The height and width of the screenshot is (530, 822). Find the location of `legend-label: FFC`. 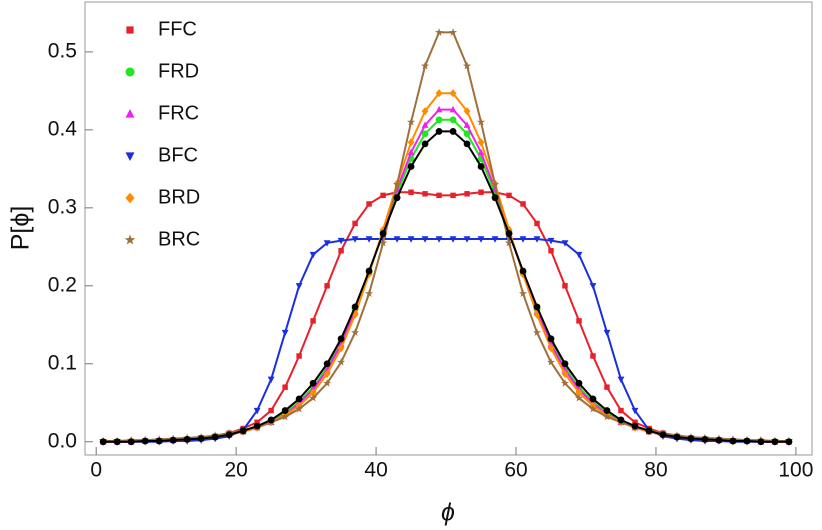

legend-label: FFC is located at coordinates (177, 29).